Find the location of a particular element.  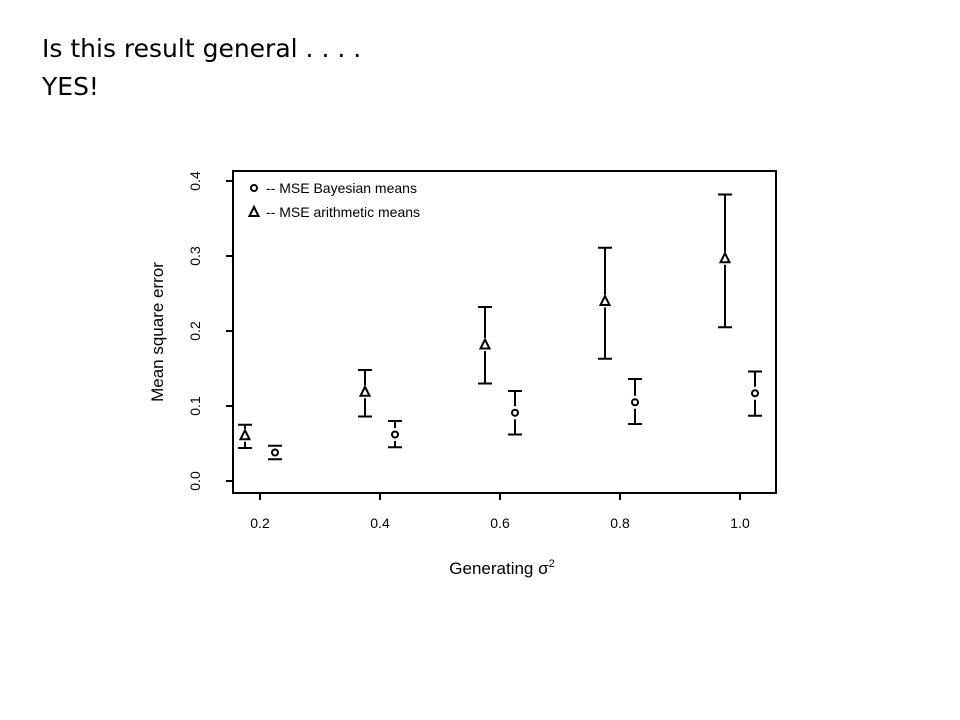

x-axis-label-text: Generating σ is located at coordinates (499, 568).